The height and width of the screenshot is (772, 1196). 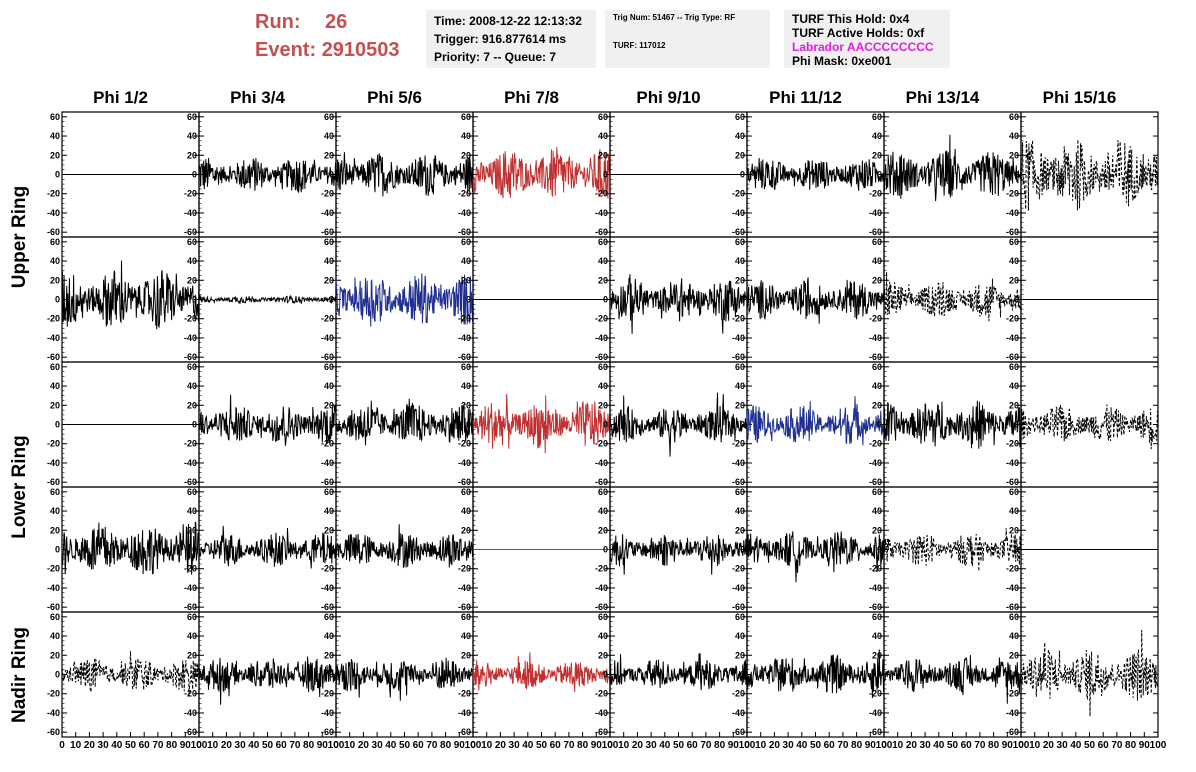 What do you see at coordinates (267, 680) in the screenshot?
I see `waveform-r4-c1` at bounding box center [267, 680].